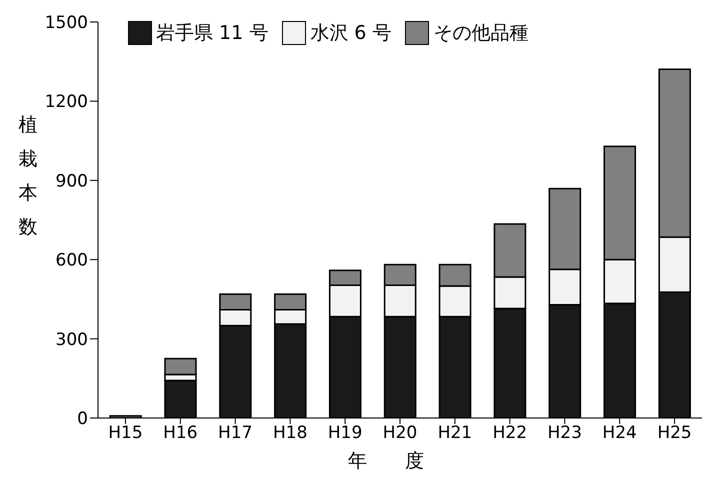 The width and height of the screenshot is (717, 486). I want to click on x-tick-label: H18, so click(290, 433).